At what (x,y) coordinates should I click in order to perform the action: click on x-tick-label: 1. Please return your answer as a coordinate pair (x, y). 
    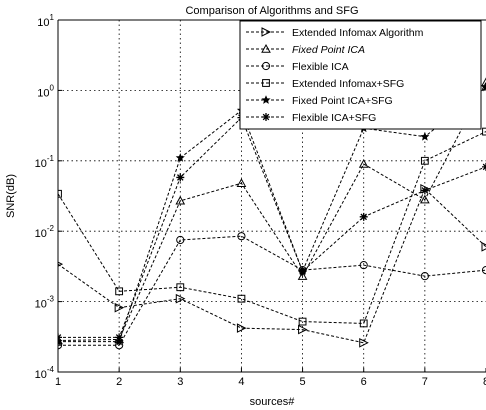
    Looking at the image, I should click on (58, 382).